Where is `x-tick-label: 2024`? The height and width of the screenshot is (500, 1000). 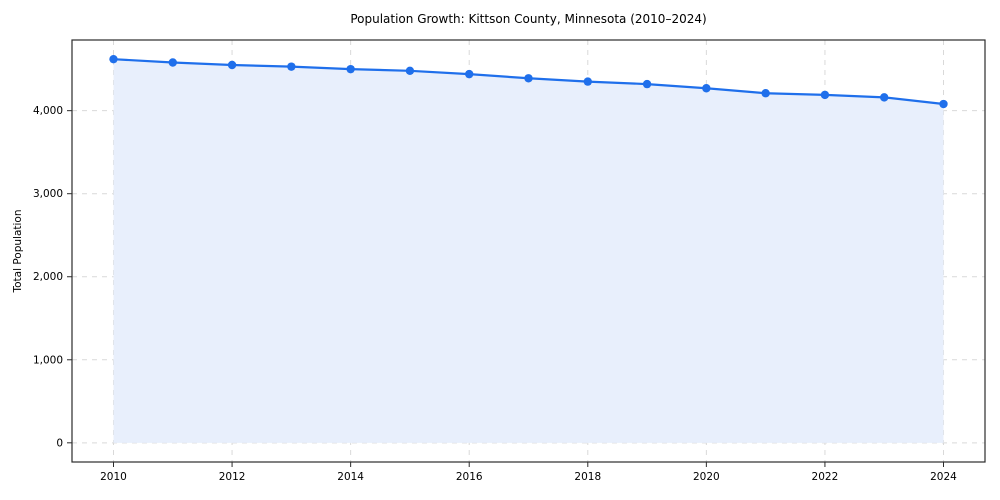 x-tick-label: 2024 is located at coordinates (943, 477).